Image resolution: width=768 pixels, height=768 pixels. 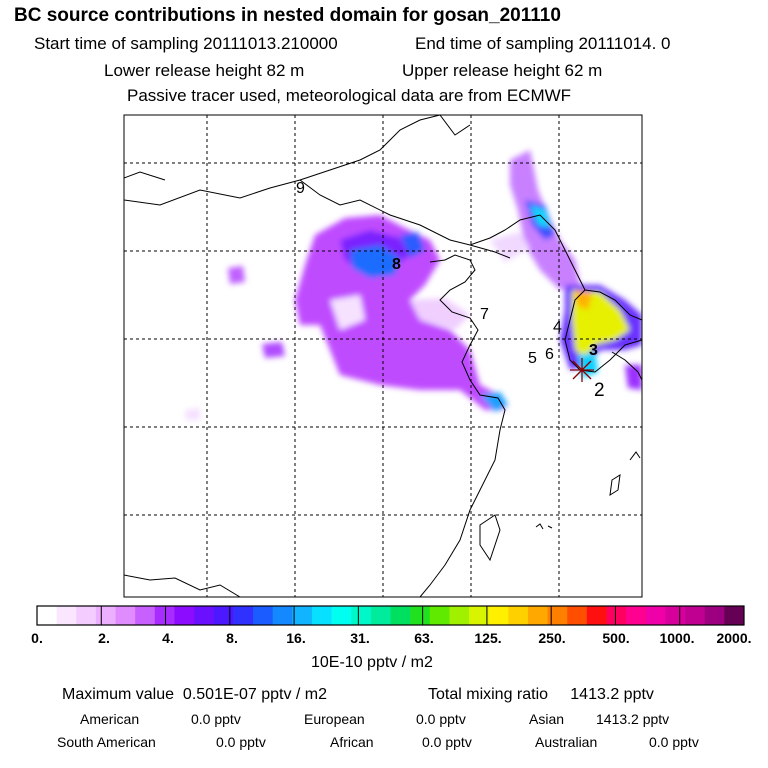 I want to click on colorbar-tick: 0., so click(x=37, y=638).